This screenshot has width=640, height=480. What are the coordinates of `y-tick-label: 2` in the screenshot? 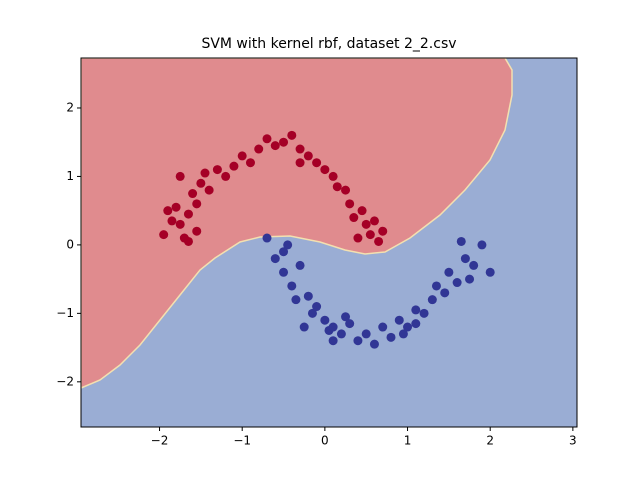 It's located at (70, 107).